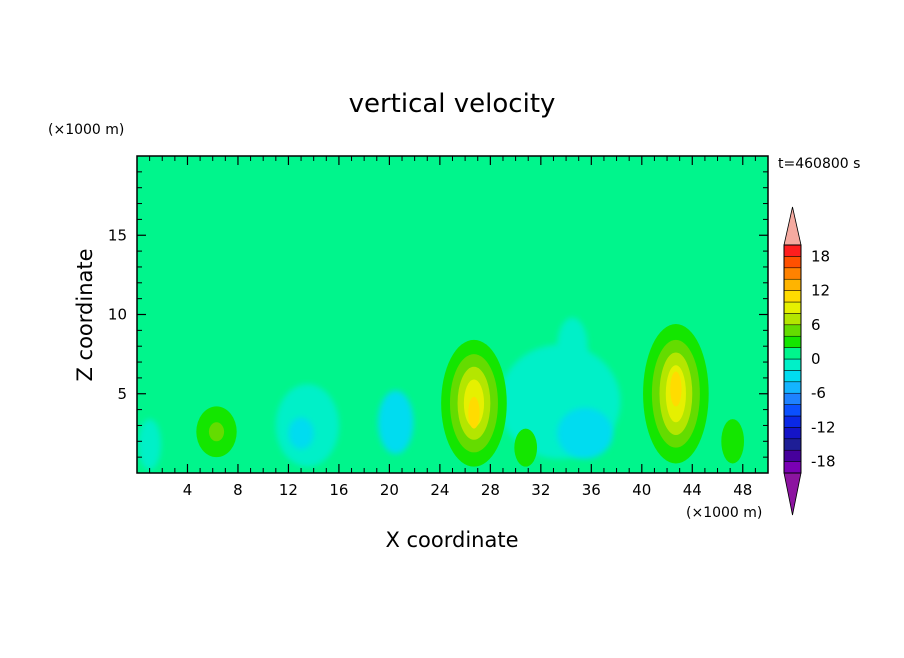 Image resolution: width=904 pixels, height=658 pixels. I want to click on colorbar-border, so click(792, 359).